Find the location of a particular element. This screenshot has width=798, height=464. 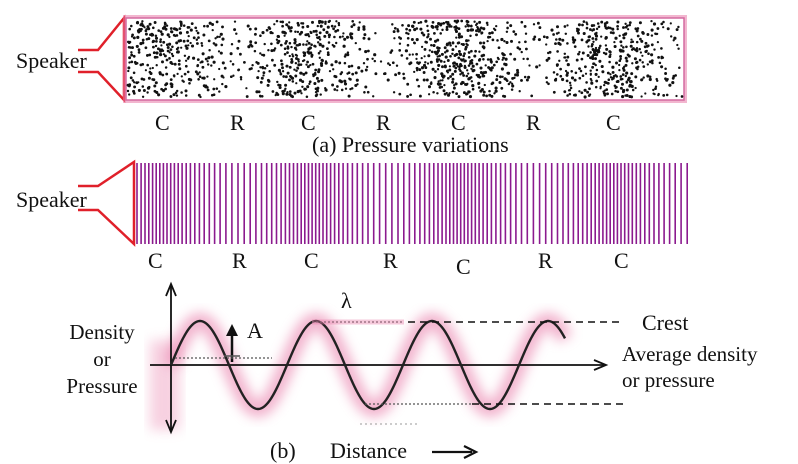

y-axis-arrow-down is located at coordinates (171, 427).